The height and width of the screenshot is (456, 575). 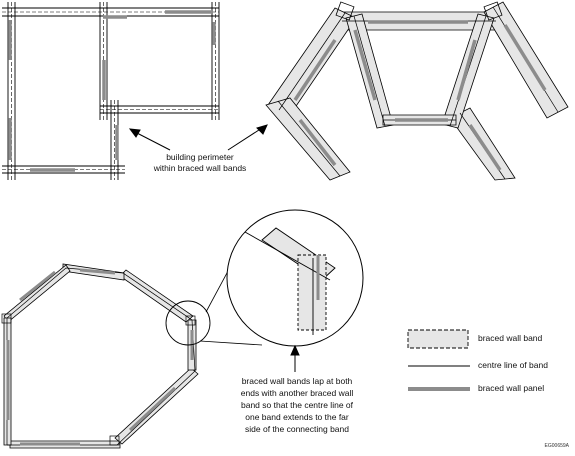 What do you see at coordinates (308, 139) in the screenshot?
I see `band-left-lower` at bounding box center [308, 139].